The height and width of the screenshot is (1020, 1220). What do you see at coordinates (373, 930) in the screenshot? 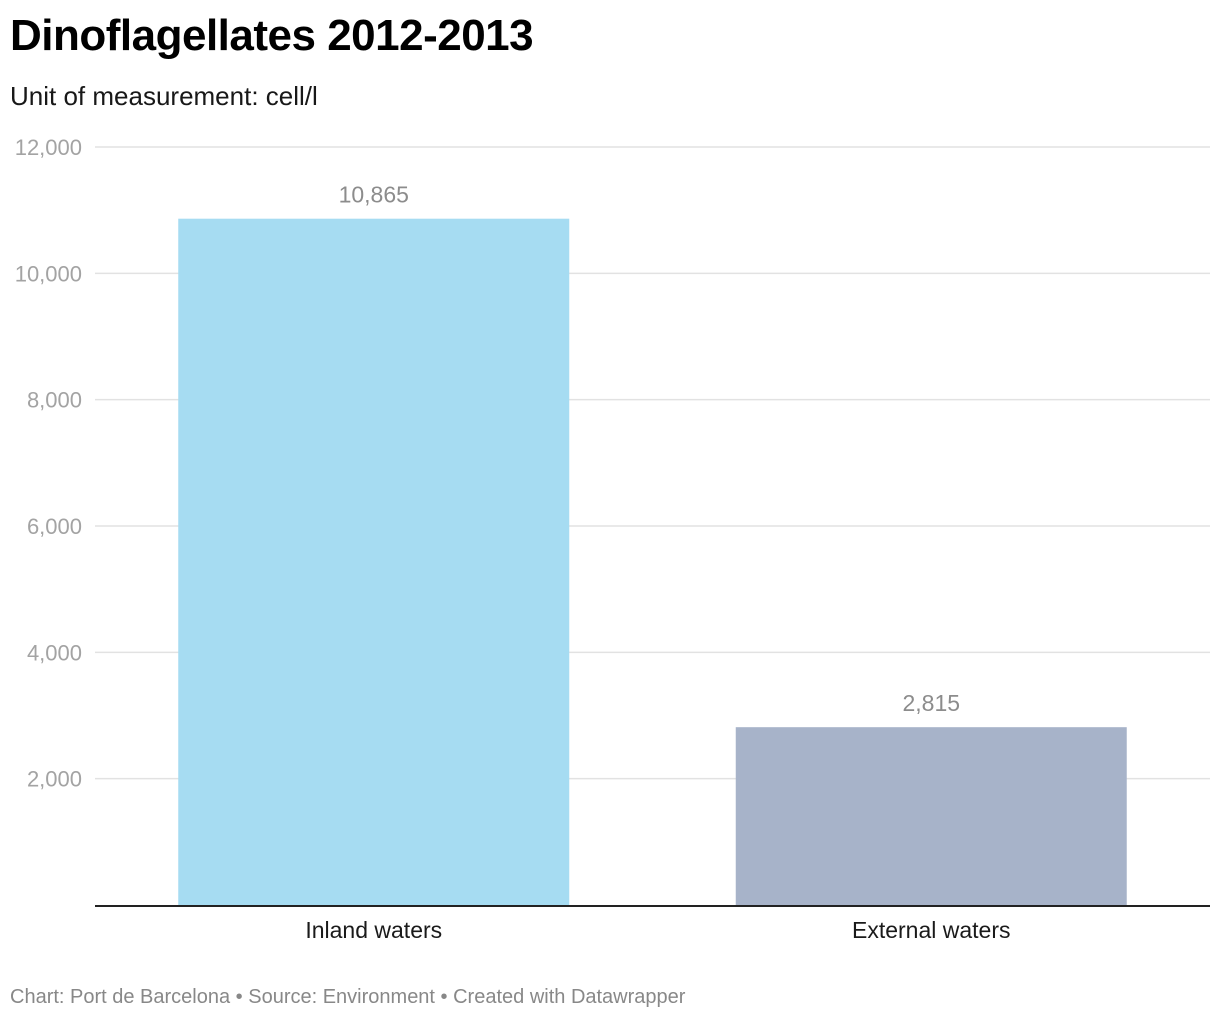
I see `category-label: Inland waters` at bounding box center [373, 930].